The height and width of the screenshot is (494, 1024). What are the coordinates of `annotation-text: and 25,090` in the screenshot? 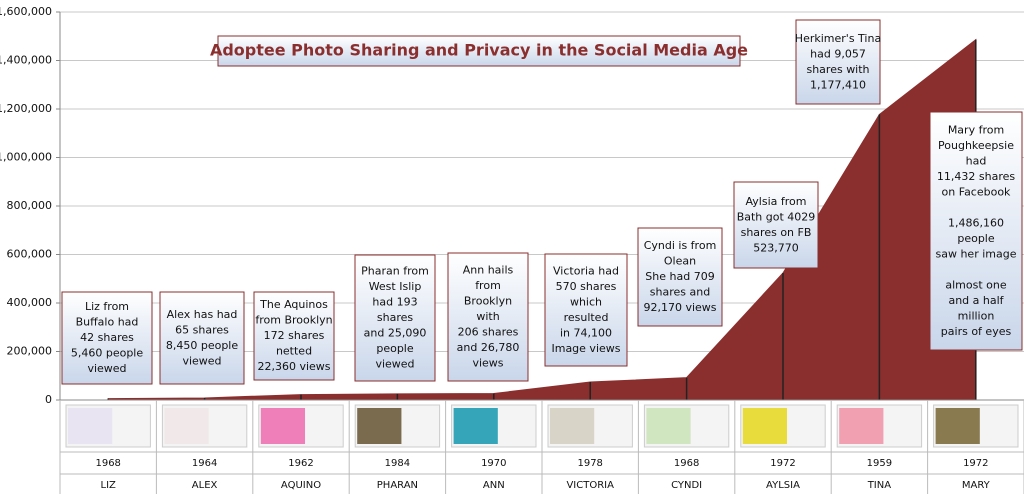 It's located at (395, 333).